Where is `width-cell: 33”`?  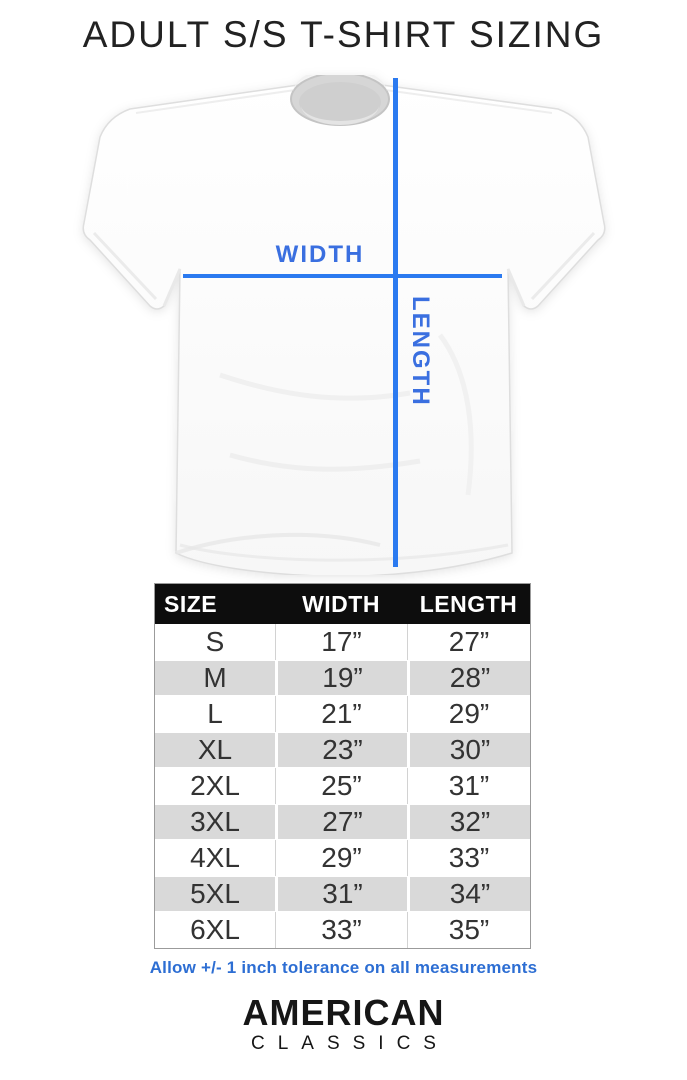
width-cell: 33” is located at coordinates (341, 930).